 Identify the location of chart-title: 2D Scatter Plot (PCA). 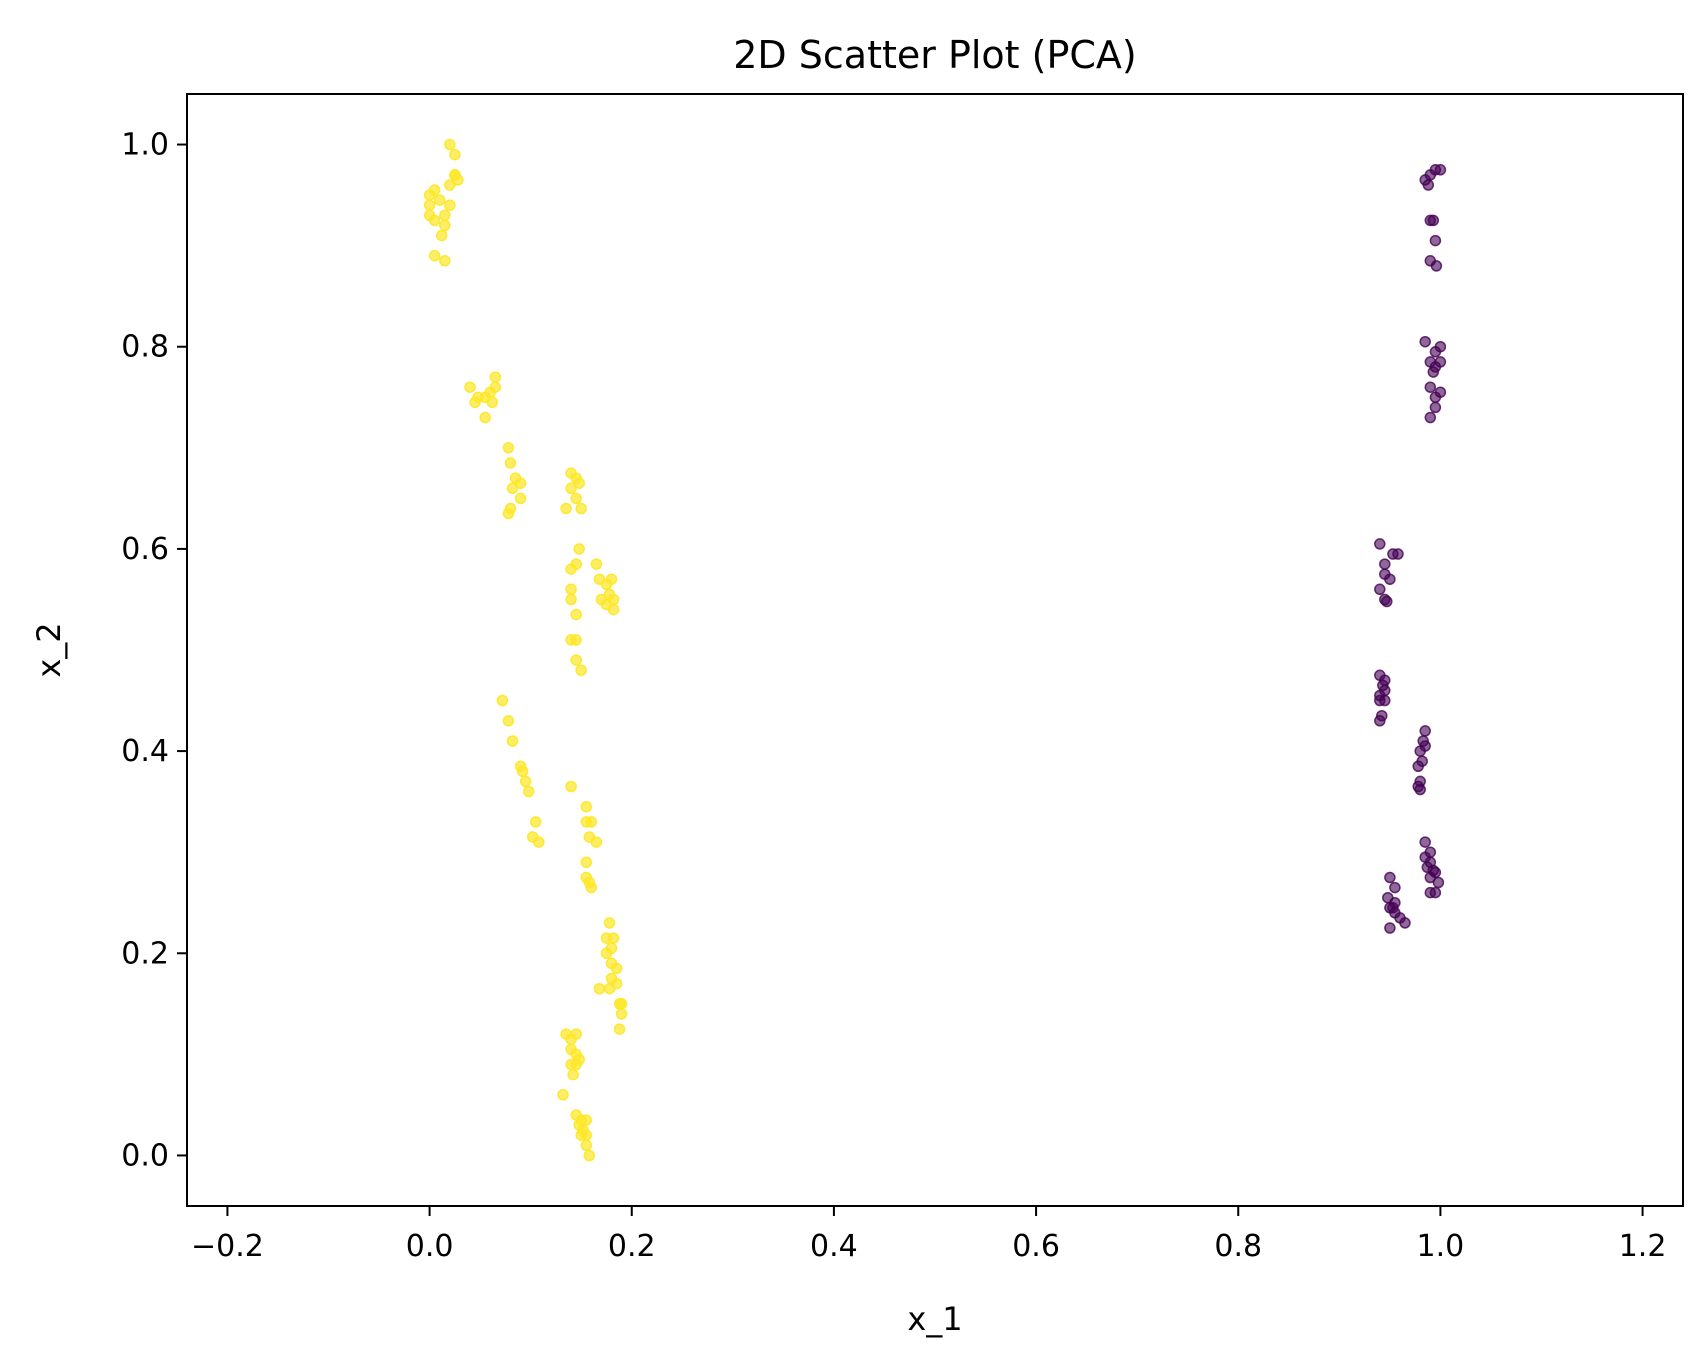
(935, 55).